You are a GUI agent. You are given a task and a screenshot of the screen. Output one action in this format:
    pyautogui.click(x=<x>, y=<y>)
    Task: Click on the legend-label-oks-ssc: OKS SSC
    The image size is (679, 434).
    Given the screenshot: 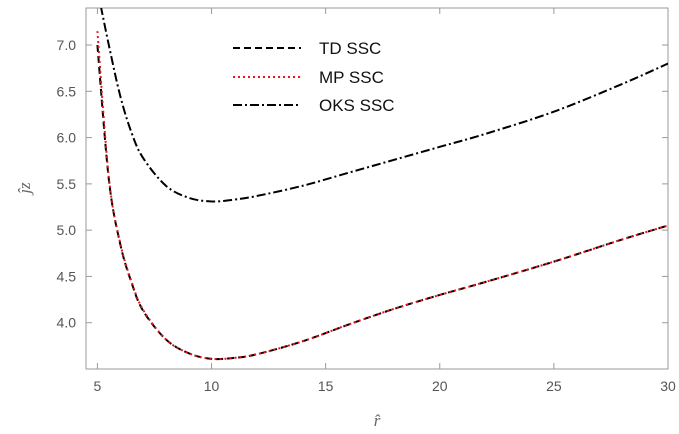 What is the action you would take?
    pyautogui.click(x=357, y=105)
    